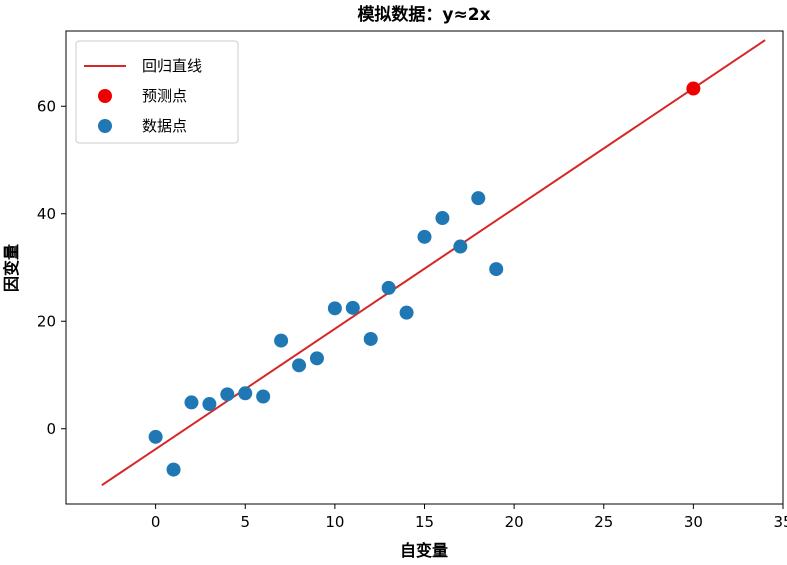  Describe the element at coordinates (156, 522) in the screenshot. I see `x-tick-label: 0` at that location.